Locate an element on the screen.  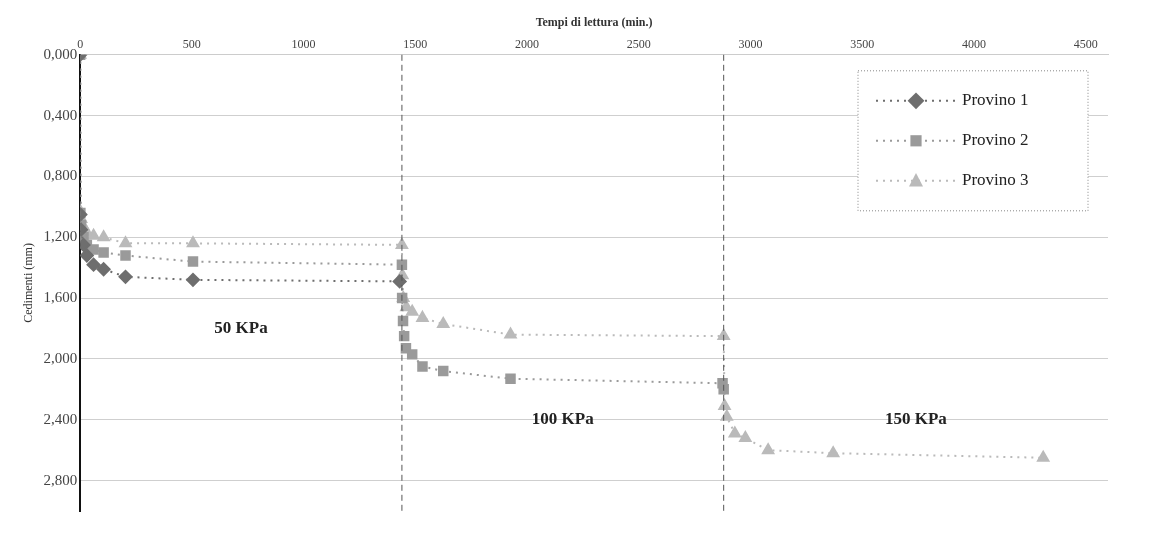
y-tick-label: 0,400 is located at coordinates (60, 114).